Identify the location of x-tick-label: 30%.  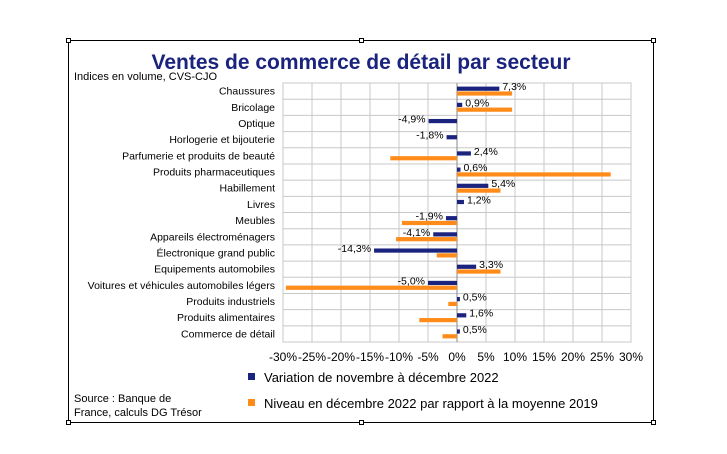
(631, 357).